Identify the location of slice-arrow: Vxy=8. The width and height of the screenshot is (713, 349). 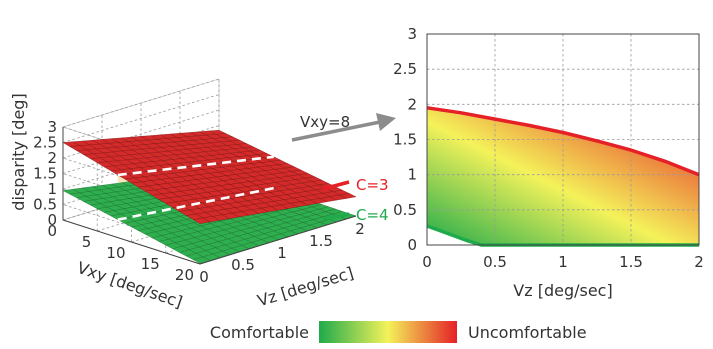
(343, 127).